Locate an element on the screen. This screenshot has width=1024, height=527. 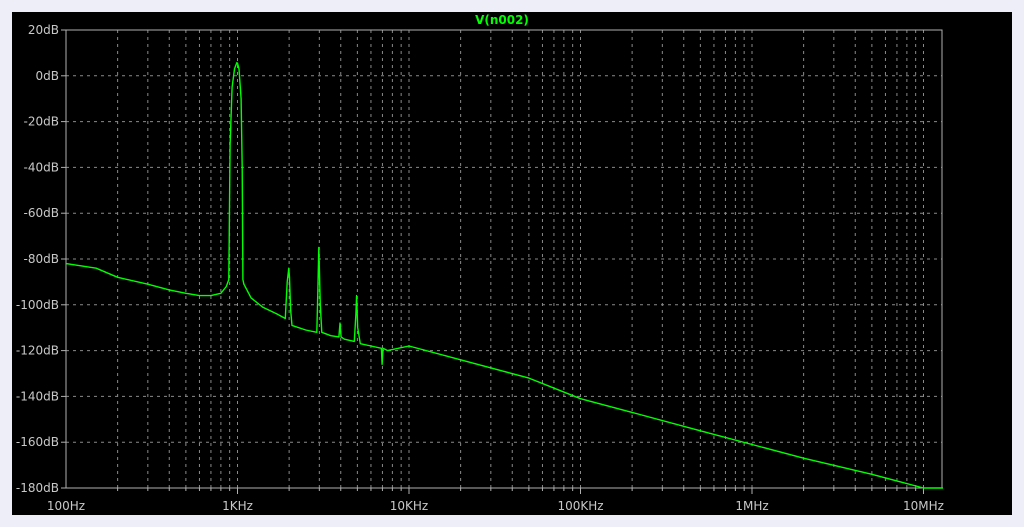
x-tick-label: 100Hz is located at coordinates (66, 506).